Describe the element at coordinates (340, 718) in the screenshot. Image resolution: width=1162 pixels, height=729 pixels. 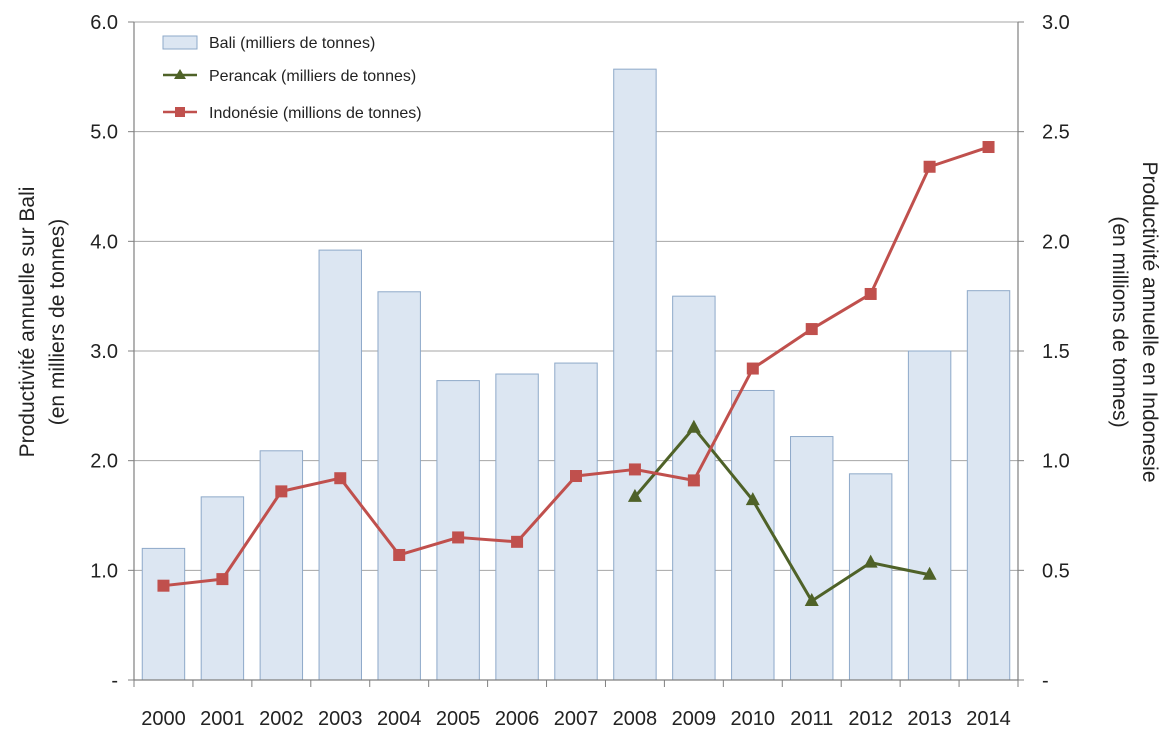
I see `x-tick-label: 2003` at that location.